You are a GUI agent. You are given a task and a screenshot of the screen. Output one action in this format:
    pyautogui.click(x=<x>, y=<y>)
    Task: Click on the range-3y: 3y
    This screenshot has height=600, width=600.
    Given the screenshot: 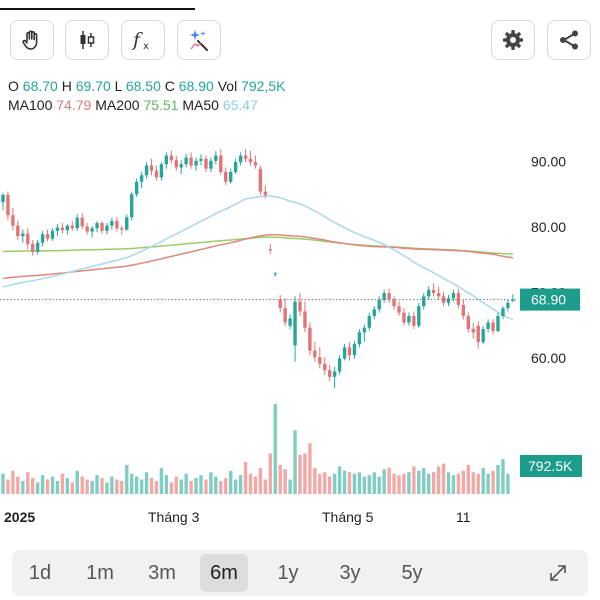 What is the action you would take?
    pyautogui.click(x=350, y=572)
    